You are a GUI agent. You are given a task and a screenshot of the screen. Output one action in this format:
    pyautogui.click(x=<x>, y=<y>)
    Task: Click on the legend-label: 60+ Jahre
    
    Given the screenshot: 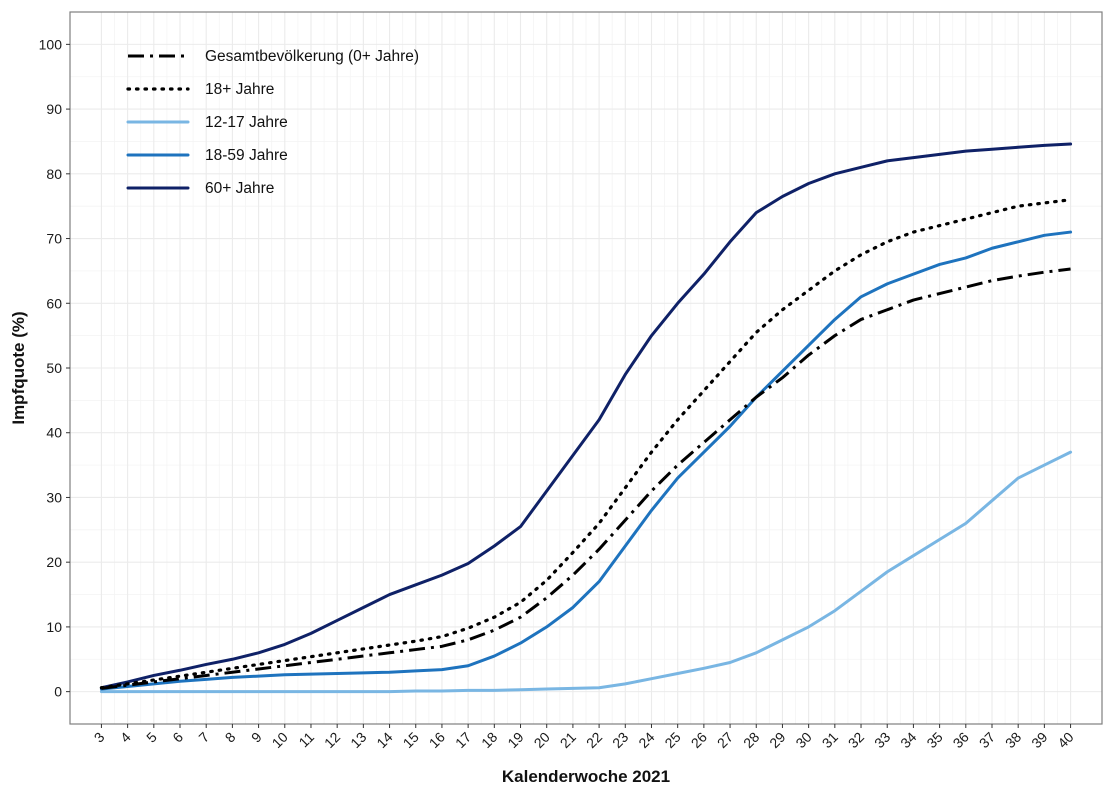 What is the action you would take?
    pyautogui.click(x=239, y=188)
    